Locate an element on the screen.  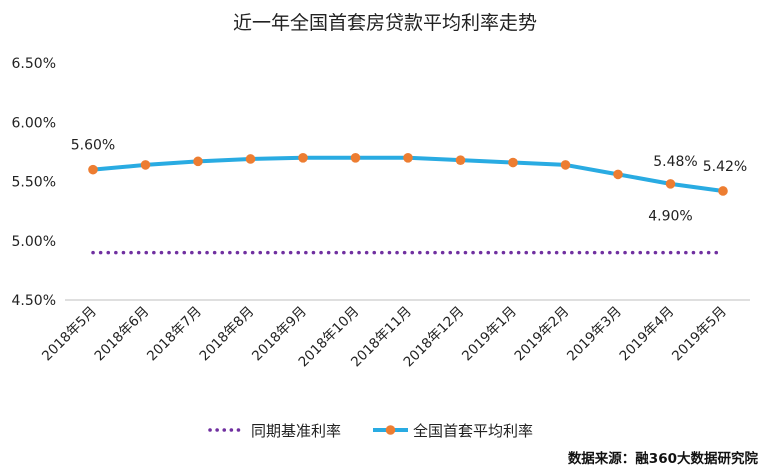
x-tick-label: 2018年8月 is located at coordinates (227, 334).